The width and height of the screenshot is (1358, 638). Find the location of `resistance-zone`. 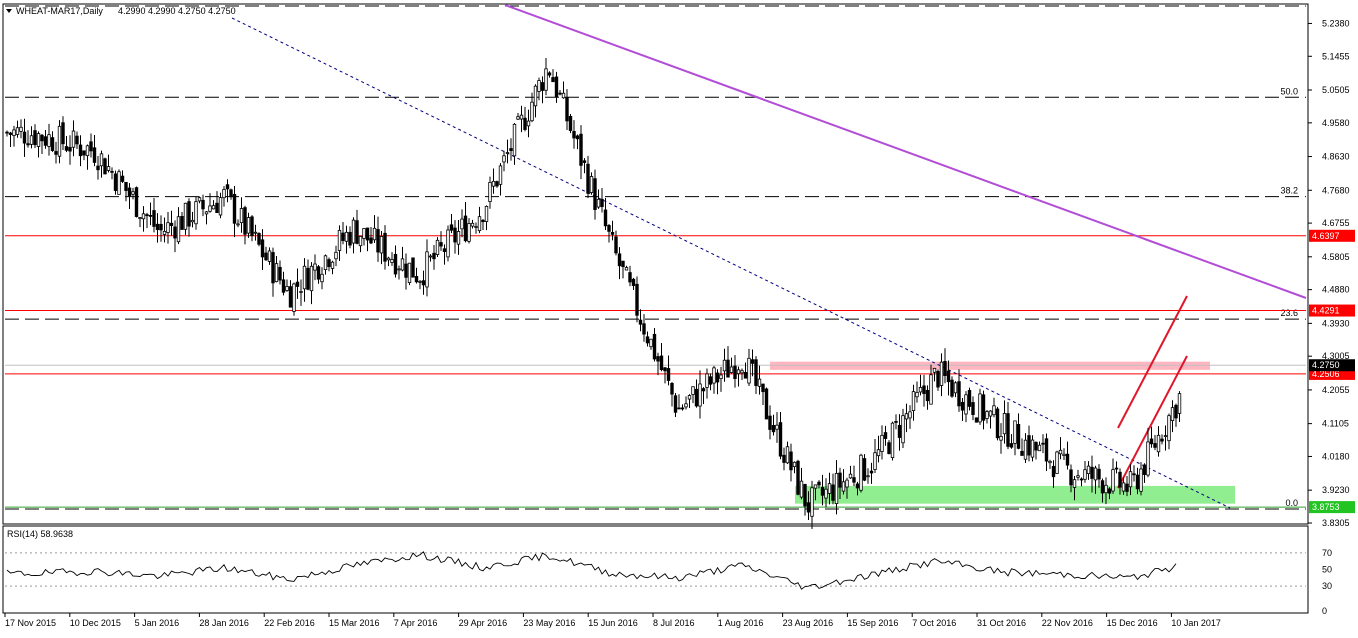

resistance-zone is located at coordinates (990, 365).